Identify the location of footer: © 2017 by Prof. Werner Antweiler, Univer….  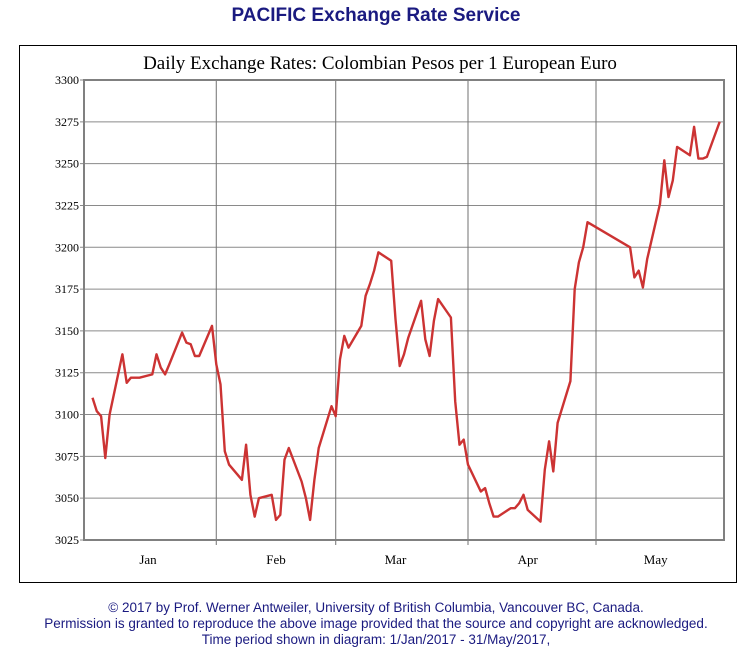
(376, 624).